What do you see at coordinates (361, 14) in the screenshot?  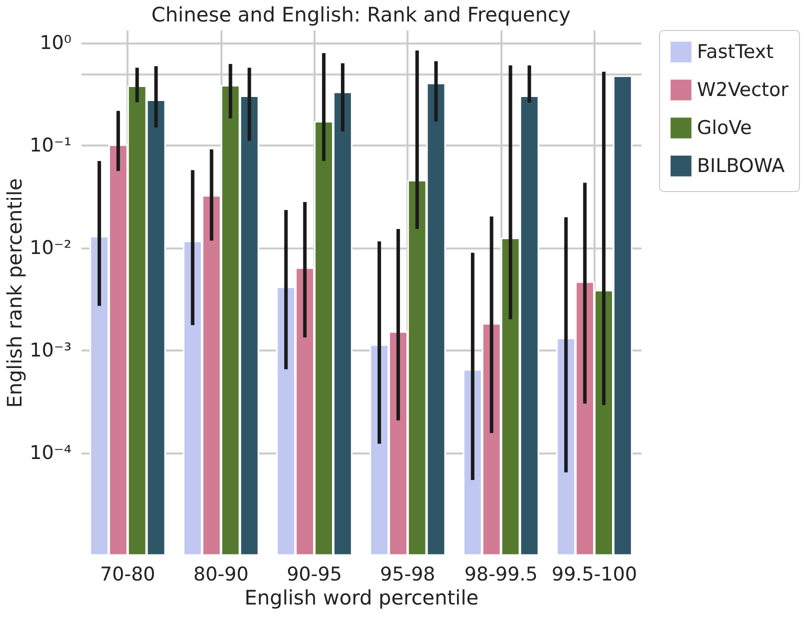 I see `chart-title: Chinese and English: Rank and Frequency` at bounding box center [361, 14].